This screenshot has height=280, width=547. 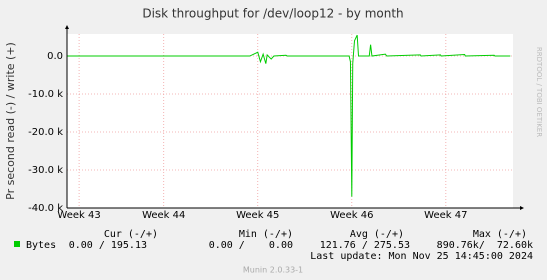 What do you see at coordinates (78, 215) in the screenshot?
I see `x-tick-label: Week 43` at bounding box center [78, 215].